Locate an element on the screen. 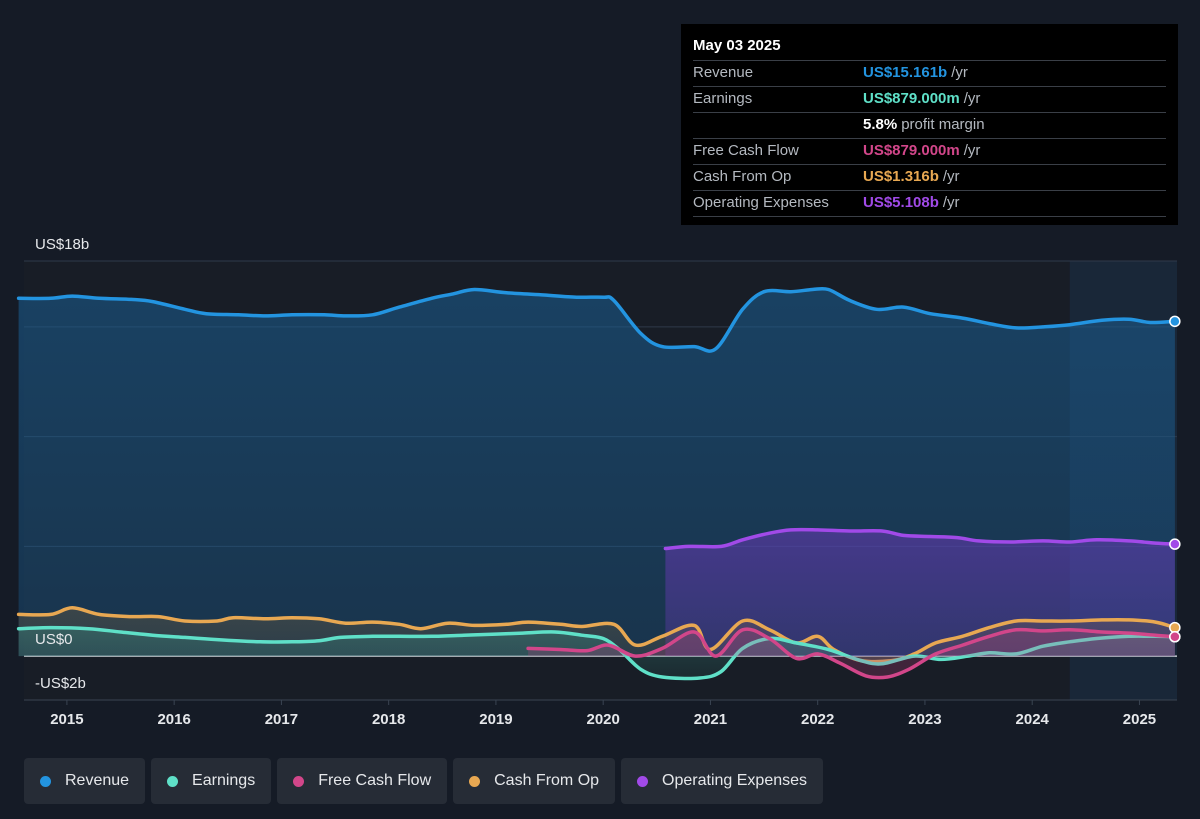 The height and width of the screenshot is (819, 1200). operating-expenses-end-point is located at coordinates (1175, 544).